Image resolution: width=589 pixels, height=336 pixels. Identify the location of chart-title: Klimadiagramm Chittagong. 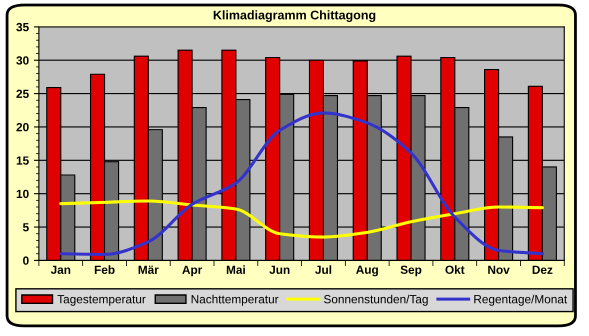
(295, 16).